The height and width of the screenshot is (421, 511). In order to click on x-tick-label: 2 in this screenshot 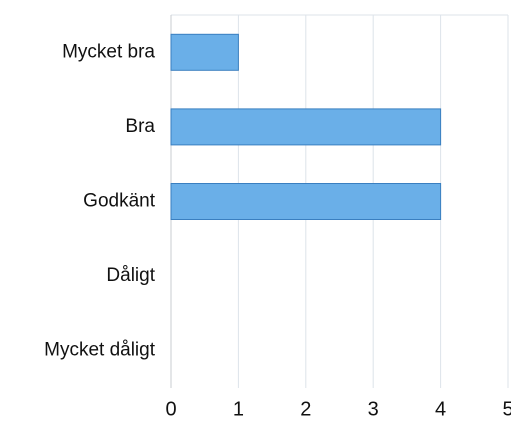, I will do `click(305, 409)`.